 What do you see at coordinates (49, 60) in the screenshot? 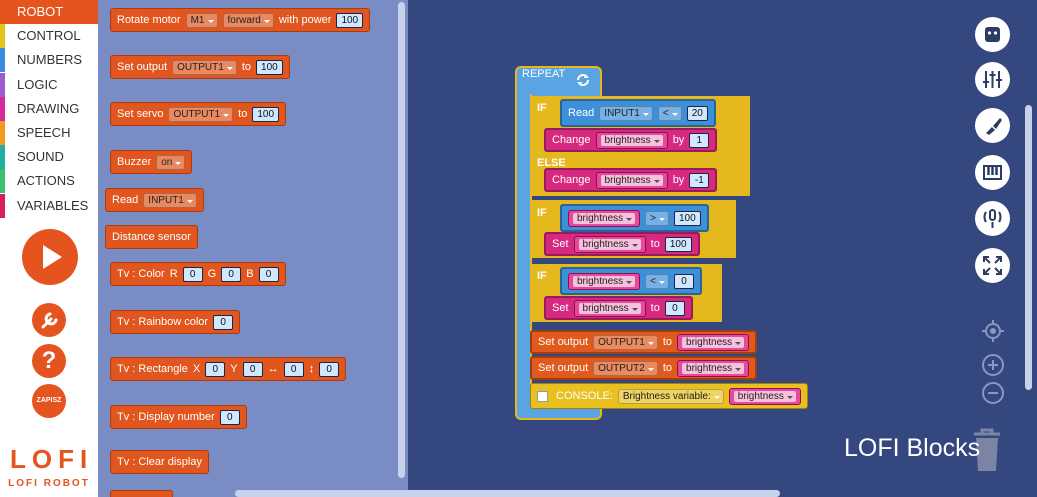
I see `category: NUMBERS` at bounding box center [49, 60].